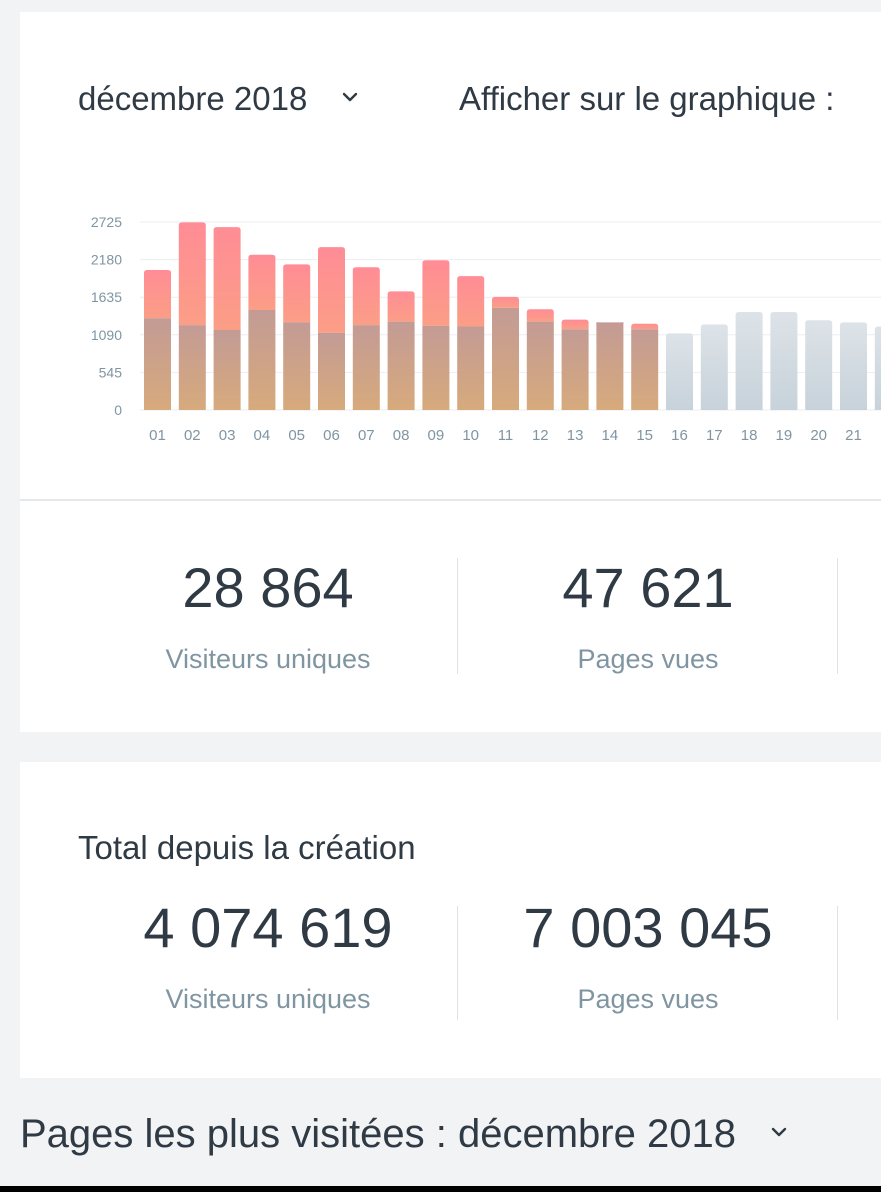  Describe the element at coordinates (106, 260) in the screenshot. I see `chart-y-tick-label: 2180` at that location.